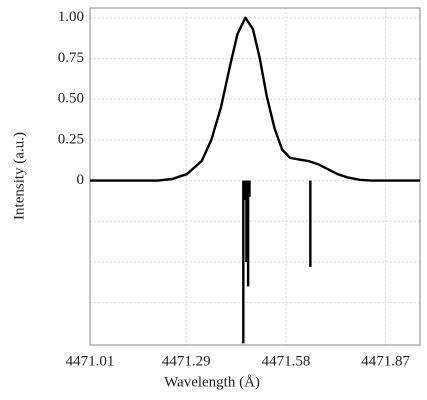 The image size is (427, 400). I want to click on y-tick-label: 0.50, so click(71, 99).